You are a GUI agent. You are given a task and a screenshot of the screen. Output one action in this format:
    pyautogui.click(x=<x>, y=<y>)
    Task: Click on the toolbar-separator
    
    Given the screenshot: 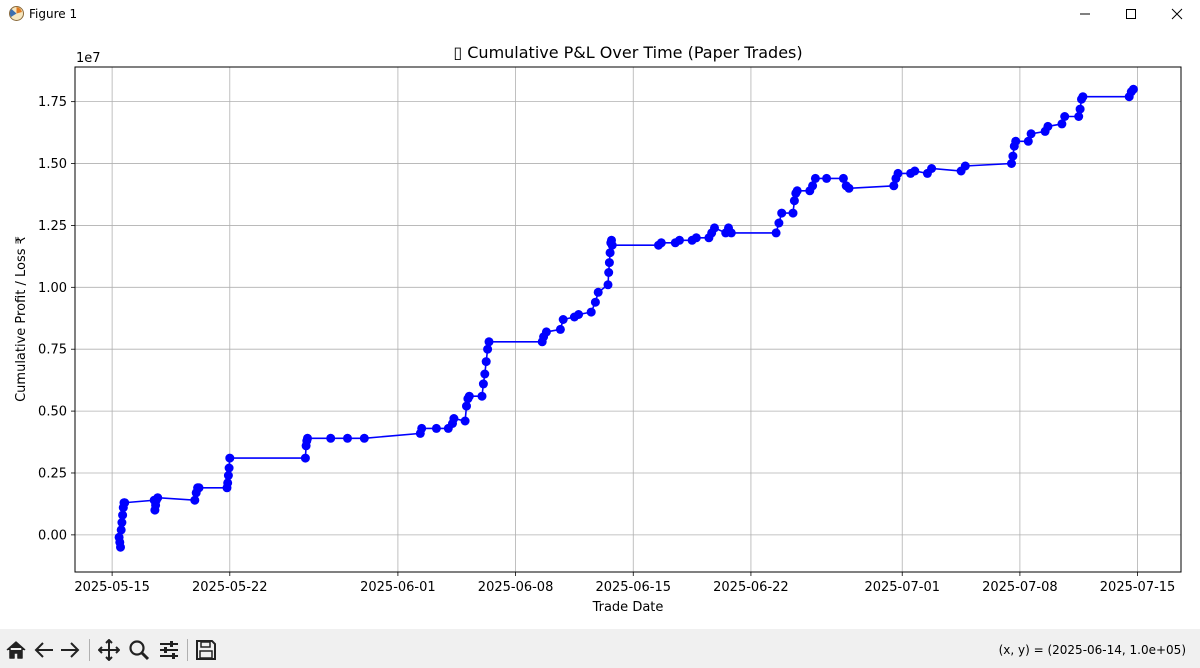 What is the action you would take?
    pyautogui.click(x=89, y=650)
    